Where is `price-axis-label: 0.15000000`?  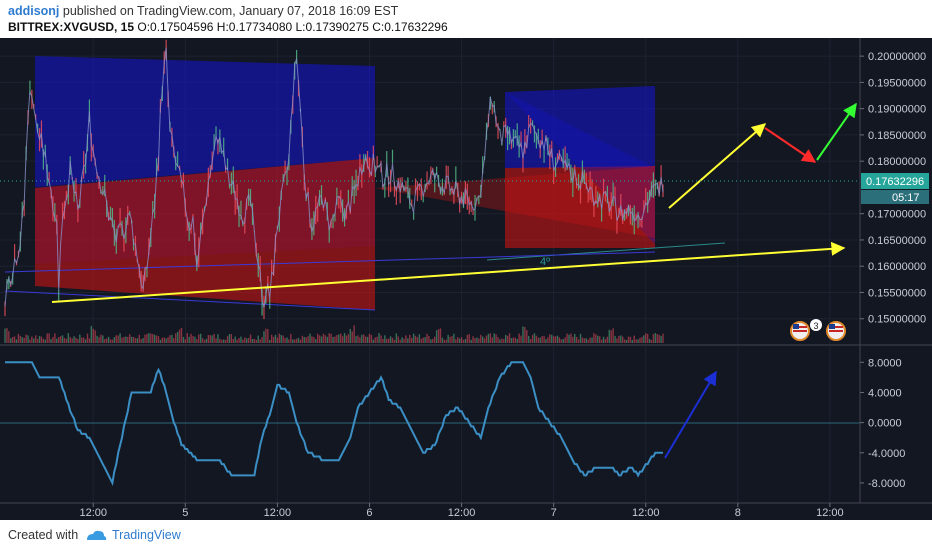
price-axis-label: 0.15000000 is located at coordinates (897, 320).